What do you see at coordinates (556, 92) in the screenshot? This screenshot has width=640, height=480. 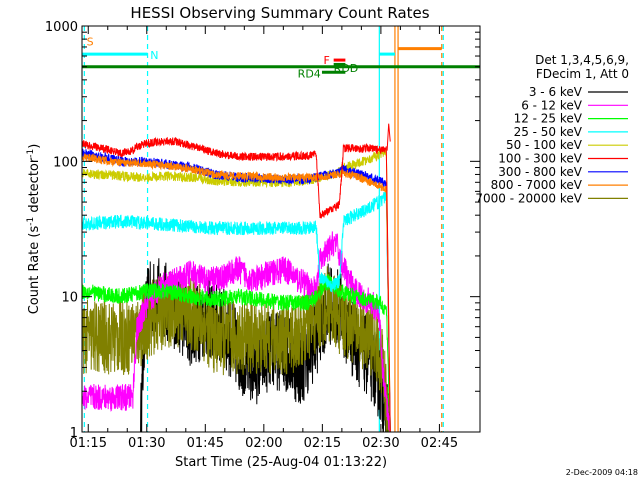 I see `legend-label-0: 3 - 6 keV` at bounding box center [556, 92].